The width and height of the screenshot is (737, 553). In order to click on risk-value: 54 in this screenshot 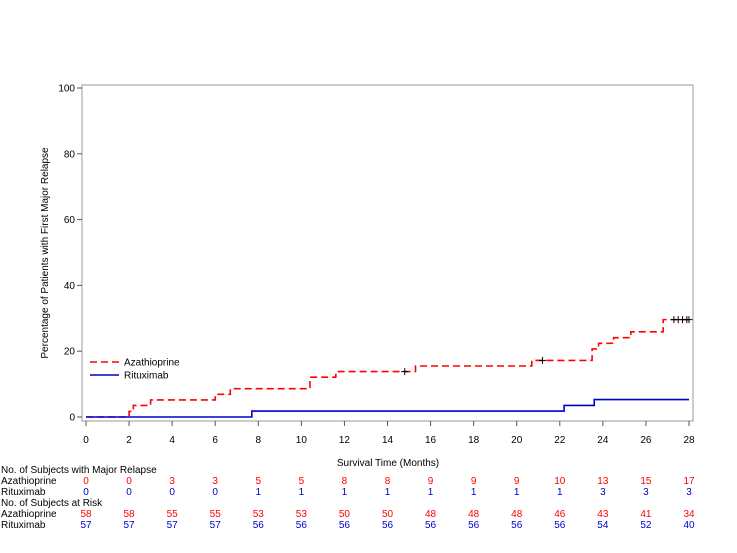, I will do `click(603, 525)`.